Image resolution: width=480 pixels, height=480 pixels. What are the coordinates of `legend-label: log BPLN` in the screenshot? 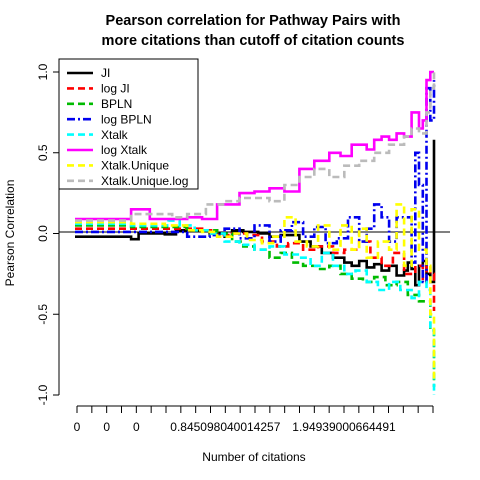 It's located at (126, 119).